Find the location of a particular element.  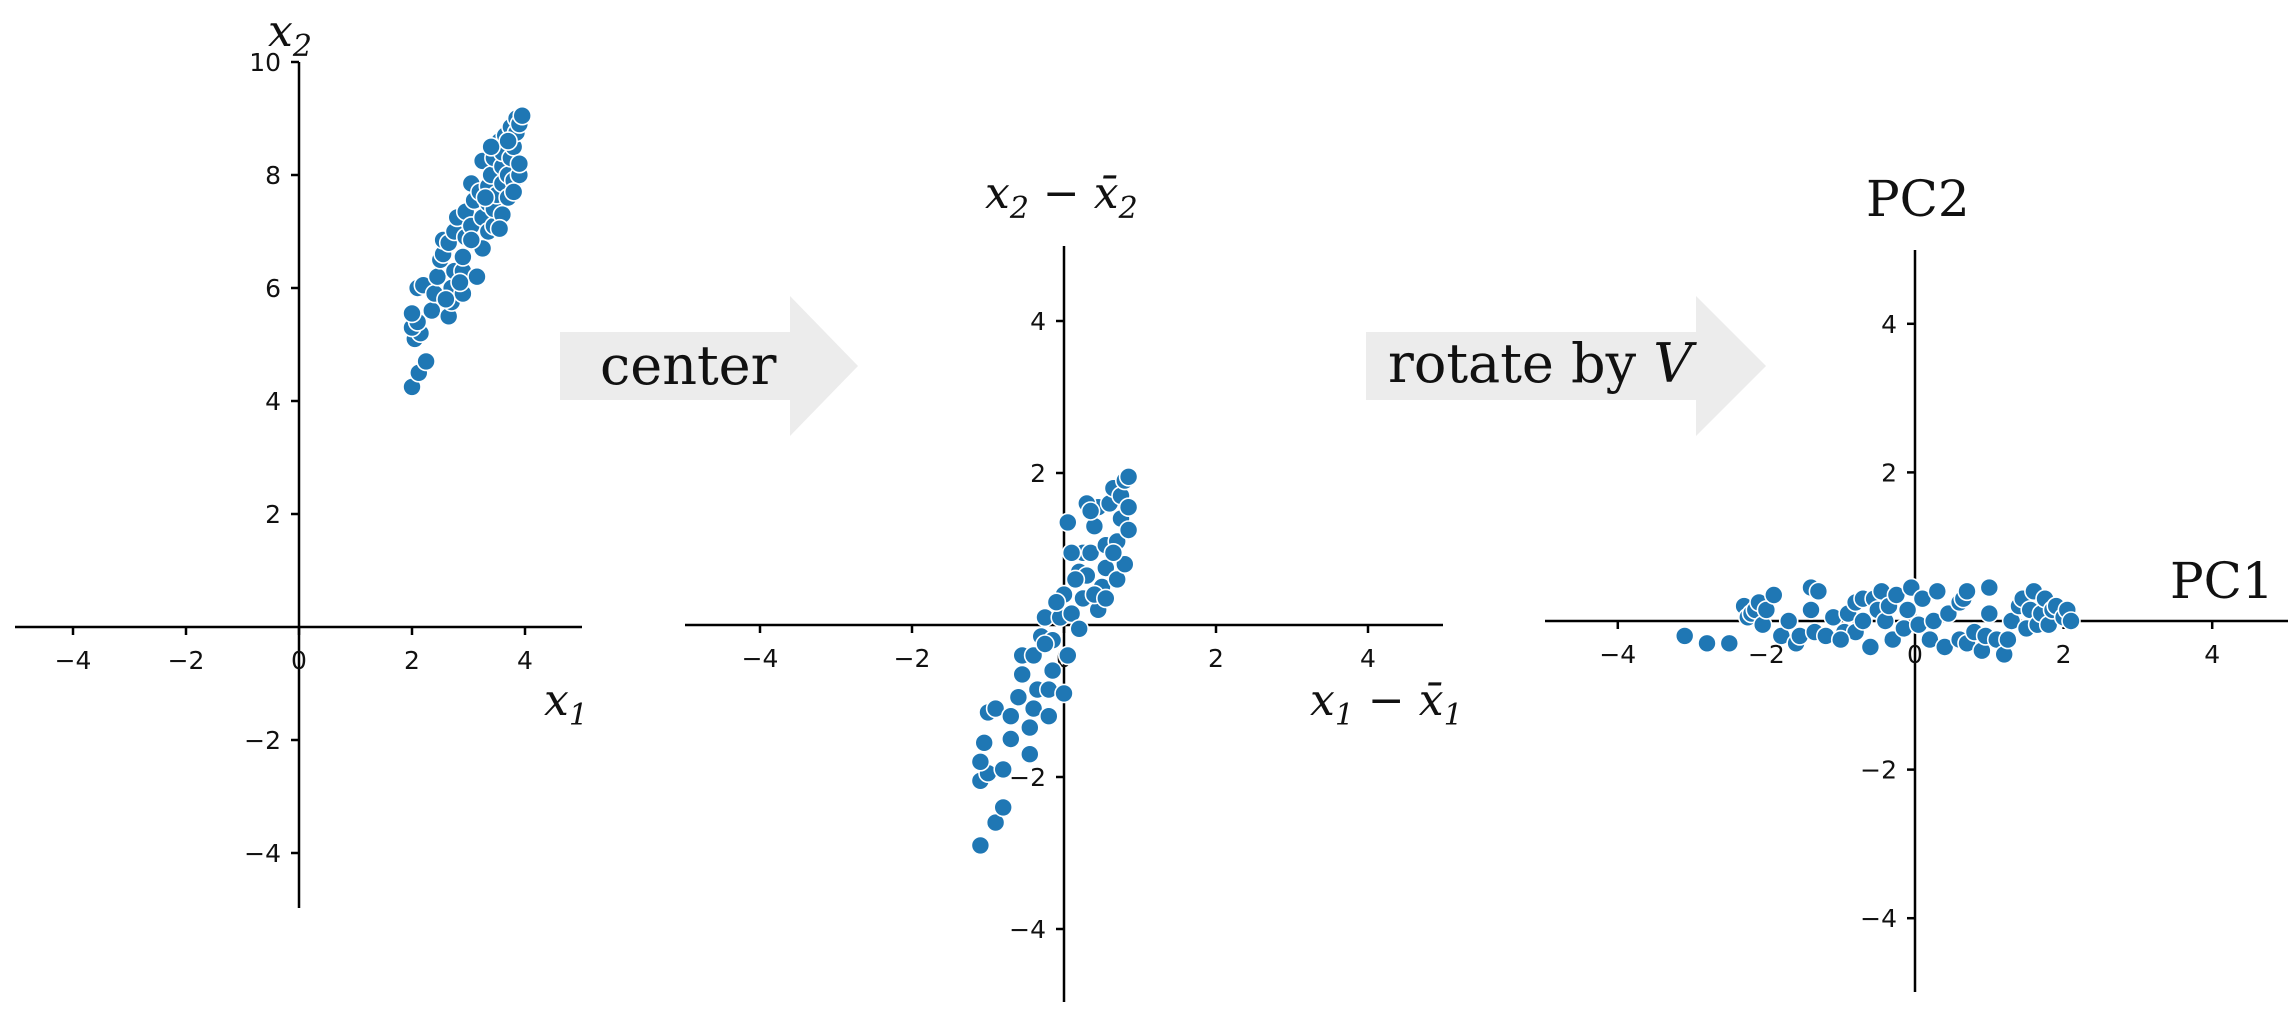

centered-points is located at coordinates (1054, 661).